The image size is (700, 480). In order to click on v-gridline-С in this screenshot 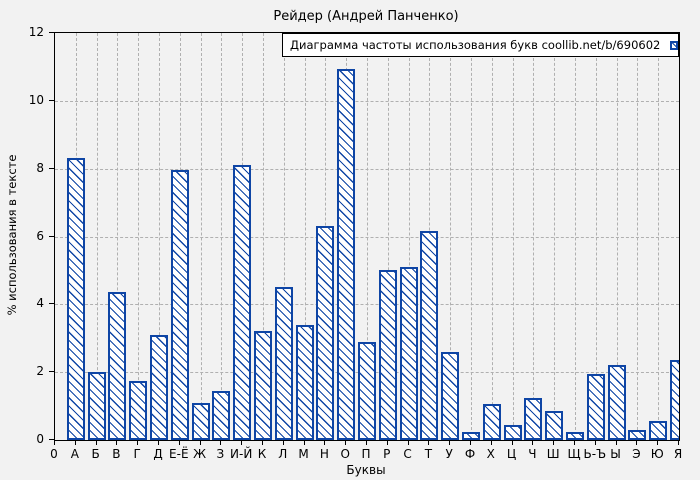, I will do `click(409, 236)`.